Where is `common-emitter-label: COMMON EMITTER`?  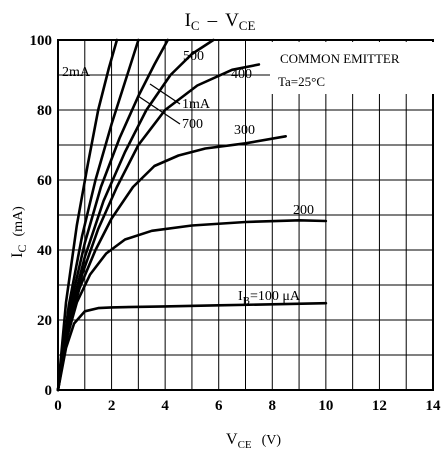 common-emitter-label: COMMON EMITTER is located at coordinates (340, 58).